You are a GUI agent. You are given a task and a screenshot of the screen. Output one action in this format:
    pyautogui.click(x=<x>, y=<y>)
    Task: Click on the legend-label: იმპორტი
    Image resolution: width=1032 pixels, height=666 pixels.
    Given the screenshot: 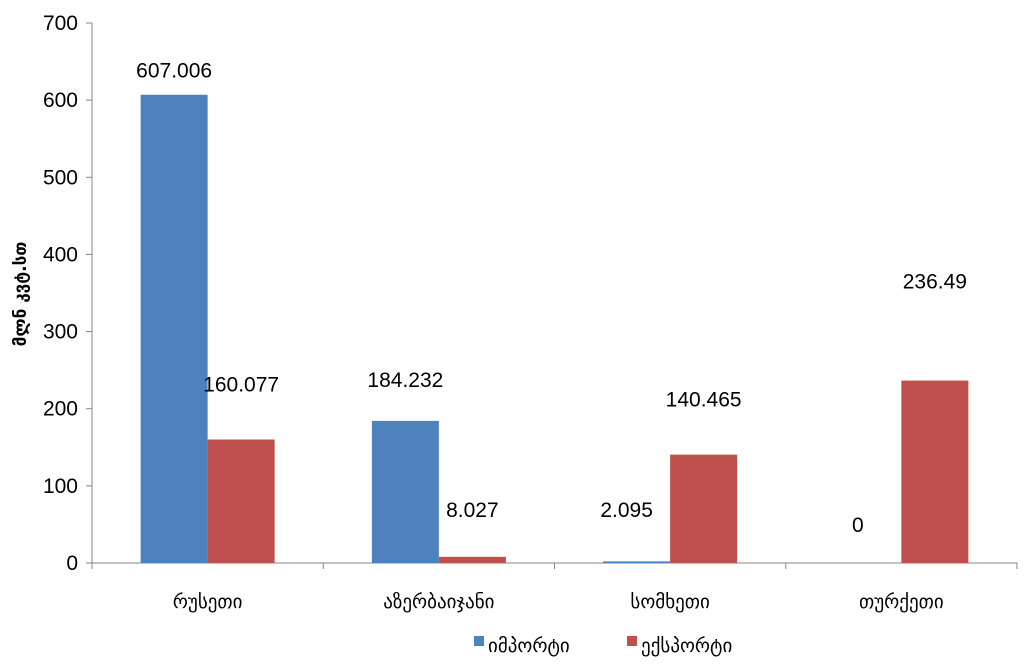 What is the action you would take?
    pyautogui.click(x=529, y=646)
    